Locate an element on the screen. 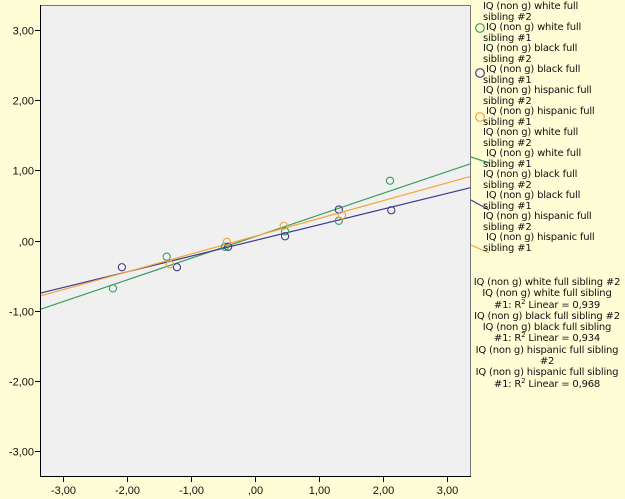 Image resolution: width=625 pixels, height=499 pixels. y-tick-label: -2,00 is located at coordinates (21, 383).